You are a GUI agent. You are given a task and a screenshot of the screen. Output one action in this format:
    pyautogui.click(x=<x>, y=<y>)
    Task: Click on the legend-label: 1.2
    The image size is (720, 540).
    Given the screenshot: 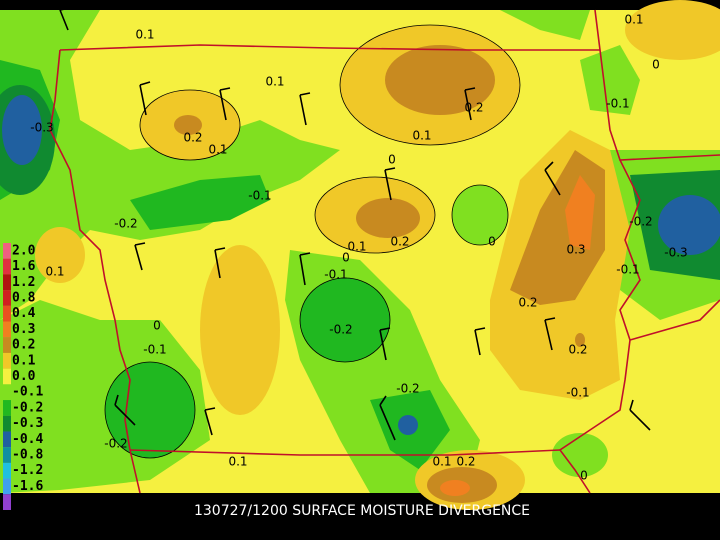 What is the action you would take?
    pyautogui.click(x=23, y=282)
    